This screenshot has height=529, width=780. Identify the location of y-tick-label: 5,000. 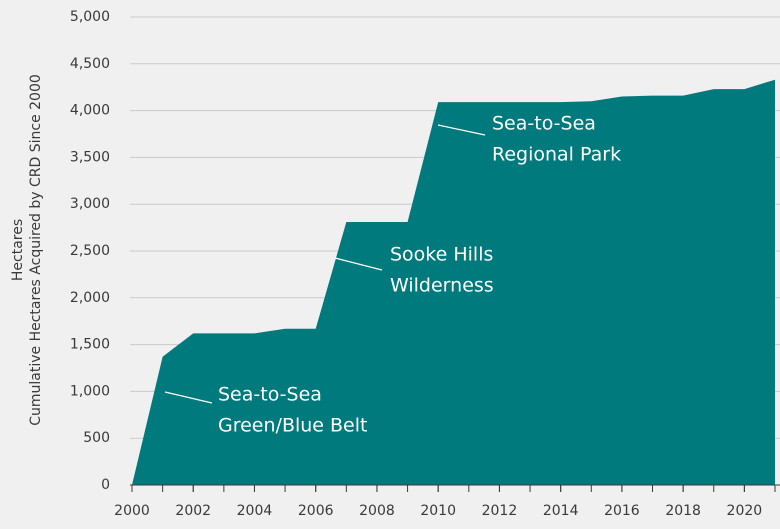
(90, 17).